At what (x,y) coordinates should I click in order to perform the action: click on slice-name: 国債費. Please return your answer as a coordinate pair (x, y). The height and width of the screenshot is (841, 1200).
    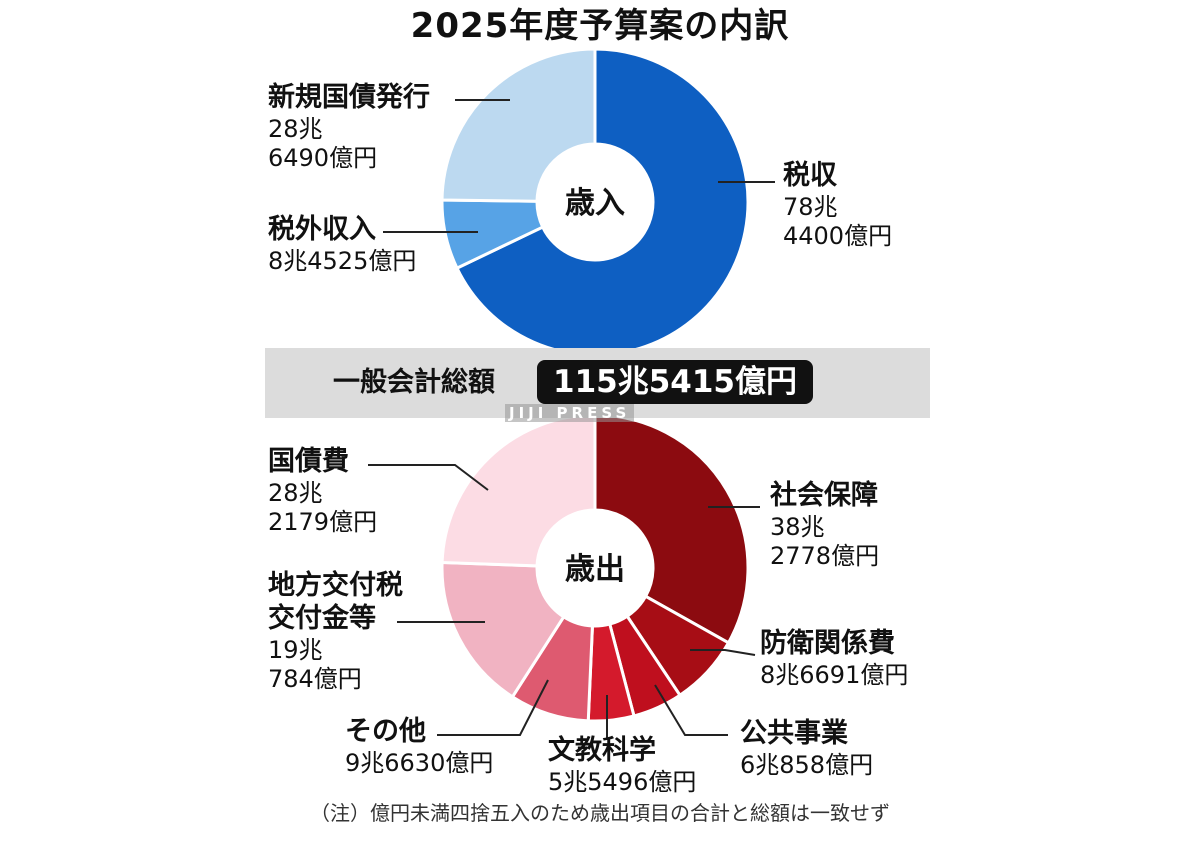
    Looking at the image, I should click on (308, 461).